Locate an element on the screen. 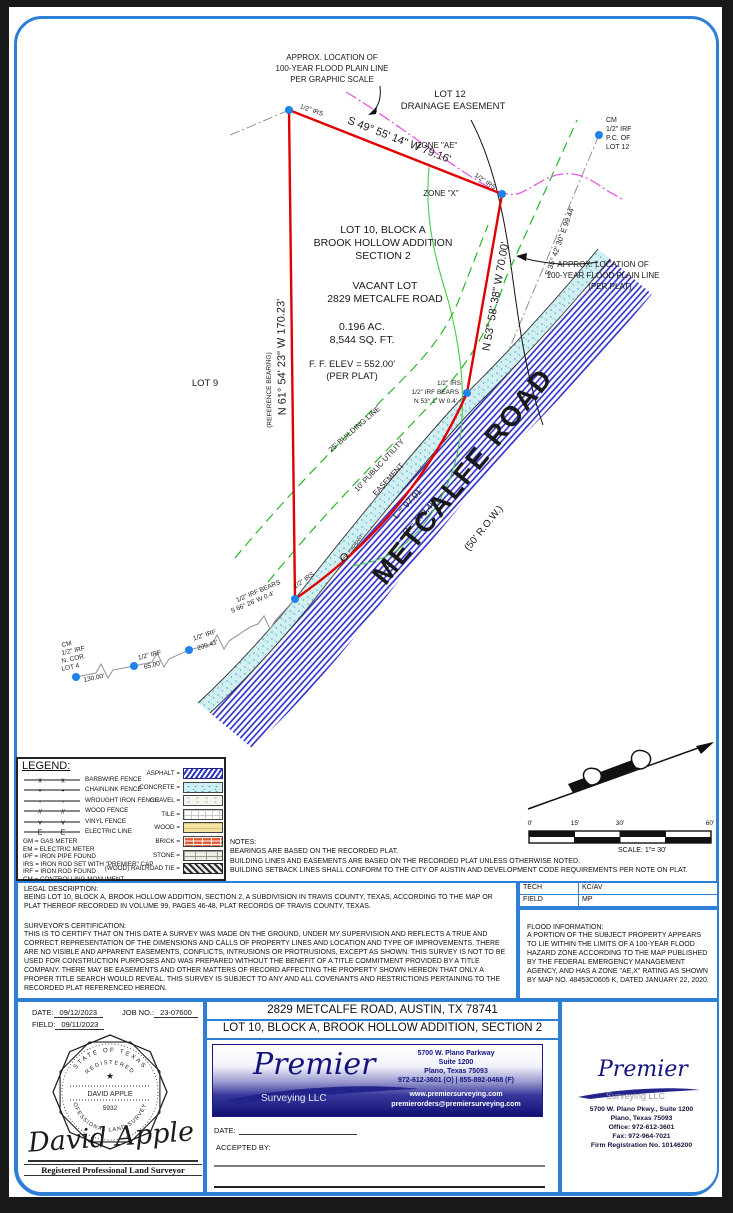 The image size is (733, 1213). firm-brand: Premier is located at coordinates (643, 1069).